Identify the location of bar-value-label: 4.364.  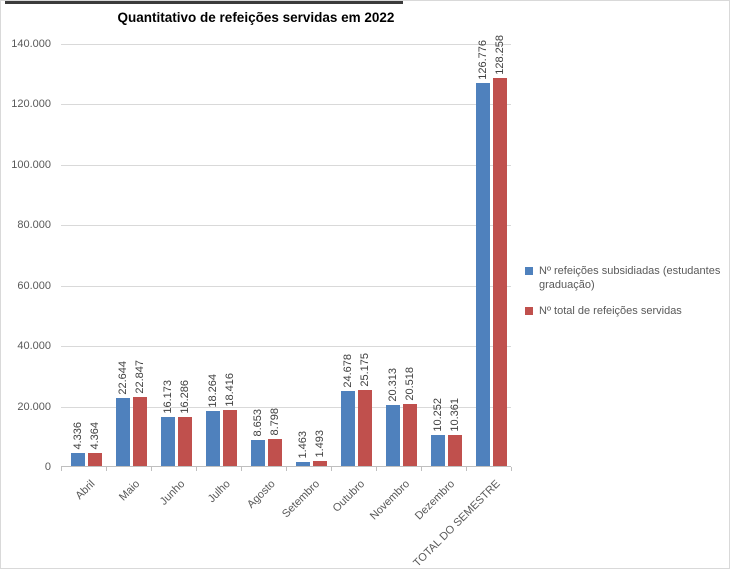
(95, 436).